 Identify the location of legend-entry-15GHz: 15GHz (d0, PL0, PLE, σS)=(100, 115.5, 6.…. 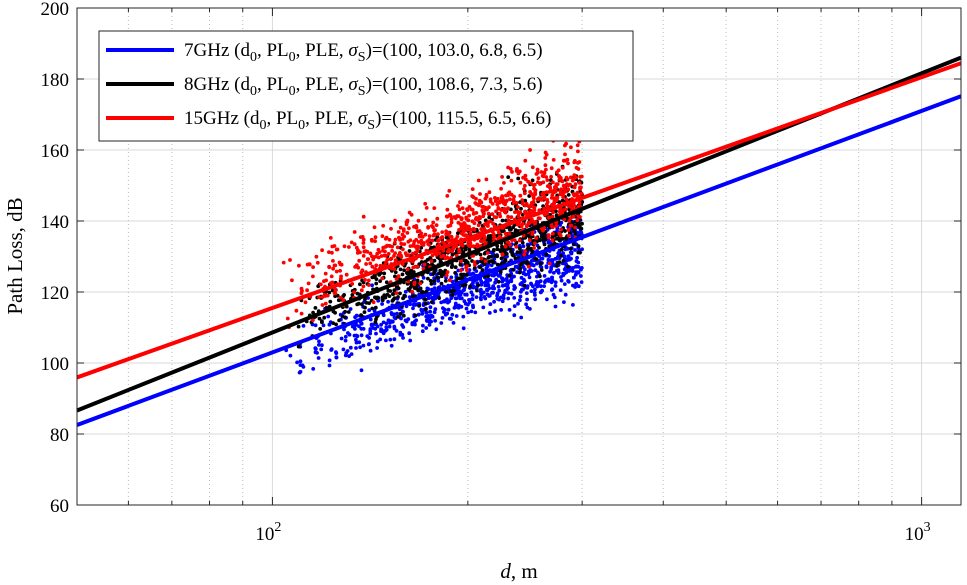
(367, 120).